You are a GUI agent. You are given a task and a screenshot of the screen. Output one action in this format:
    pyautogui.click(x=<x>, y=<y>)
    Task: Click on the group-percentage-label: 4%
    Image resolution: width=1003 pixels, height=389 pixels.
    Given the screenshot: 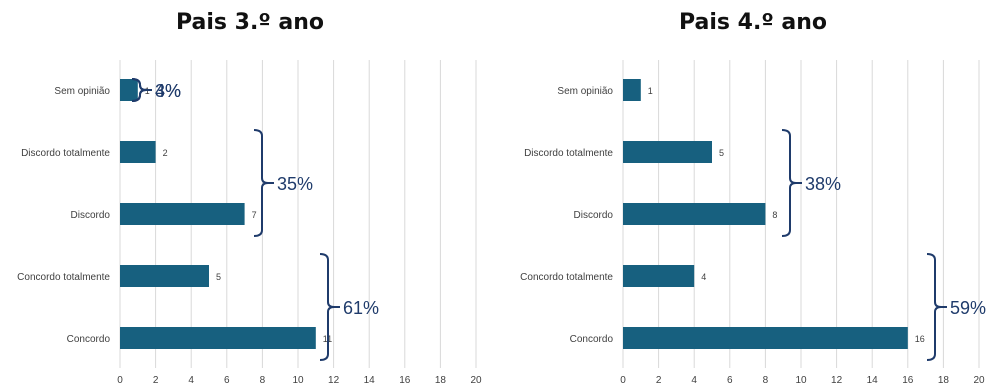 What is the action you would take?
    pyautogui.click(x=168, y=91)
    